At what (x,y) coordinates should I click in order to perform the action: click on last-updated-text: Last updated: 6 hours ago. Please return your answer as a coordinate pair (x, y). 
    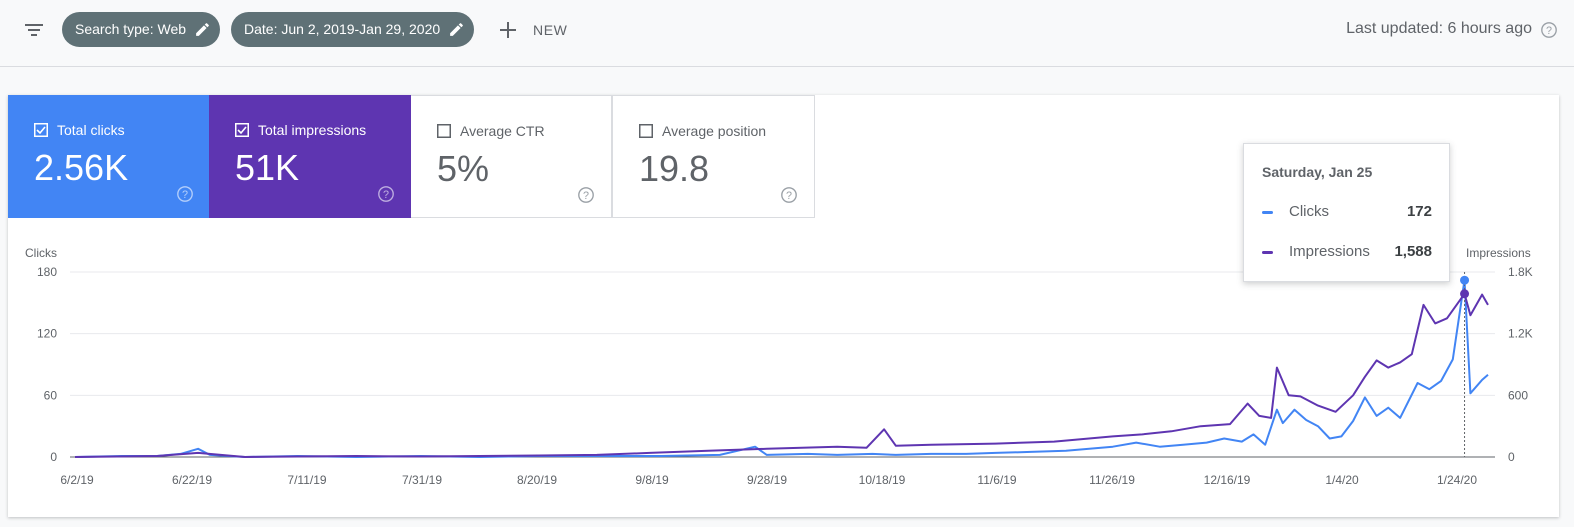
    Looking at the image, I should click on (1439, 28).